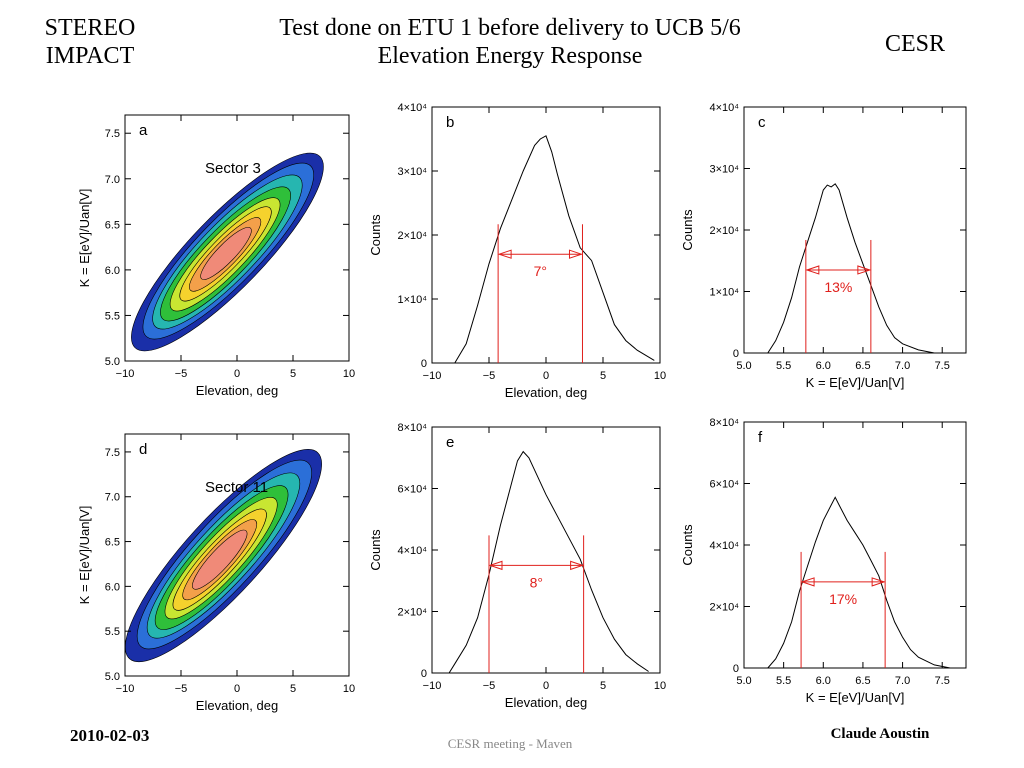 The width and height of the screenshot is (1024, 768). What do you see at coordinates (724, 170) in the screenshot?
I see `chart-c-ytick-label-3: 3×10⁴` at bounding box center [724, 170].